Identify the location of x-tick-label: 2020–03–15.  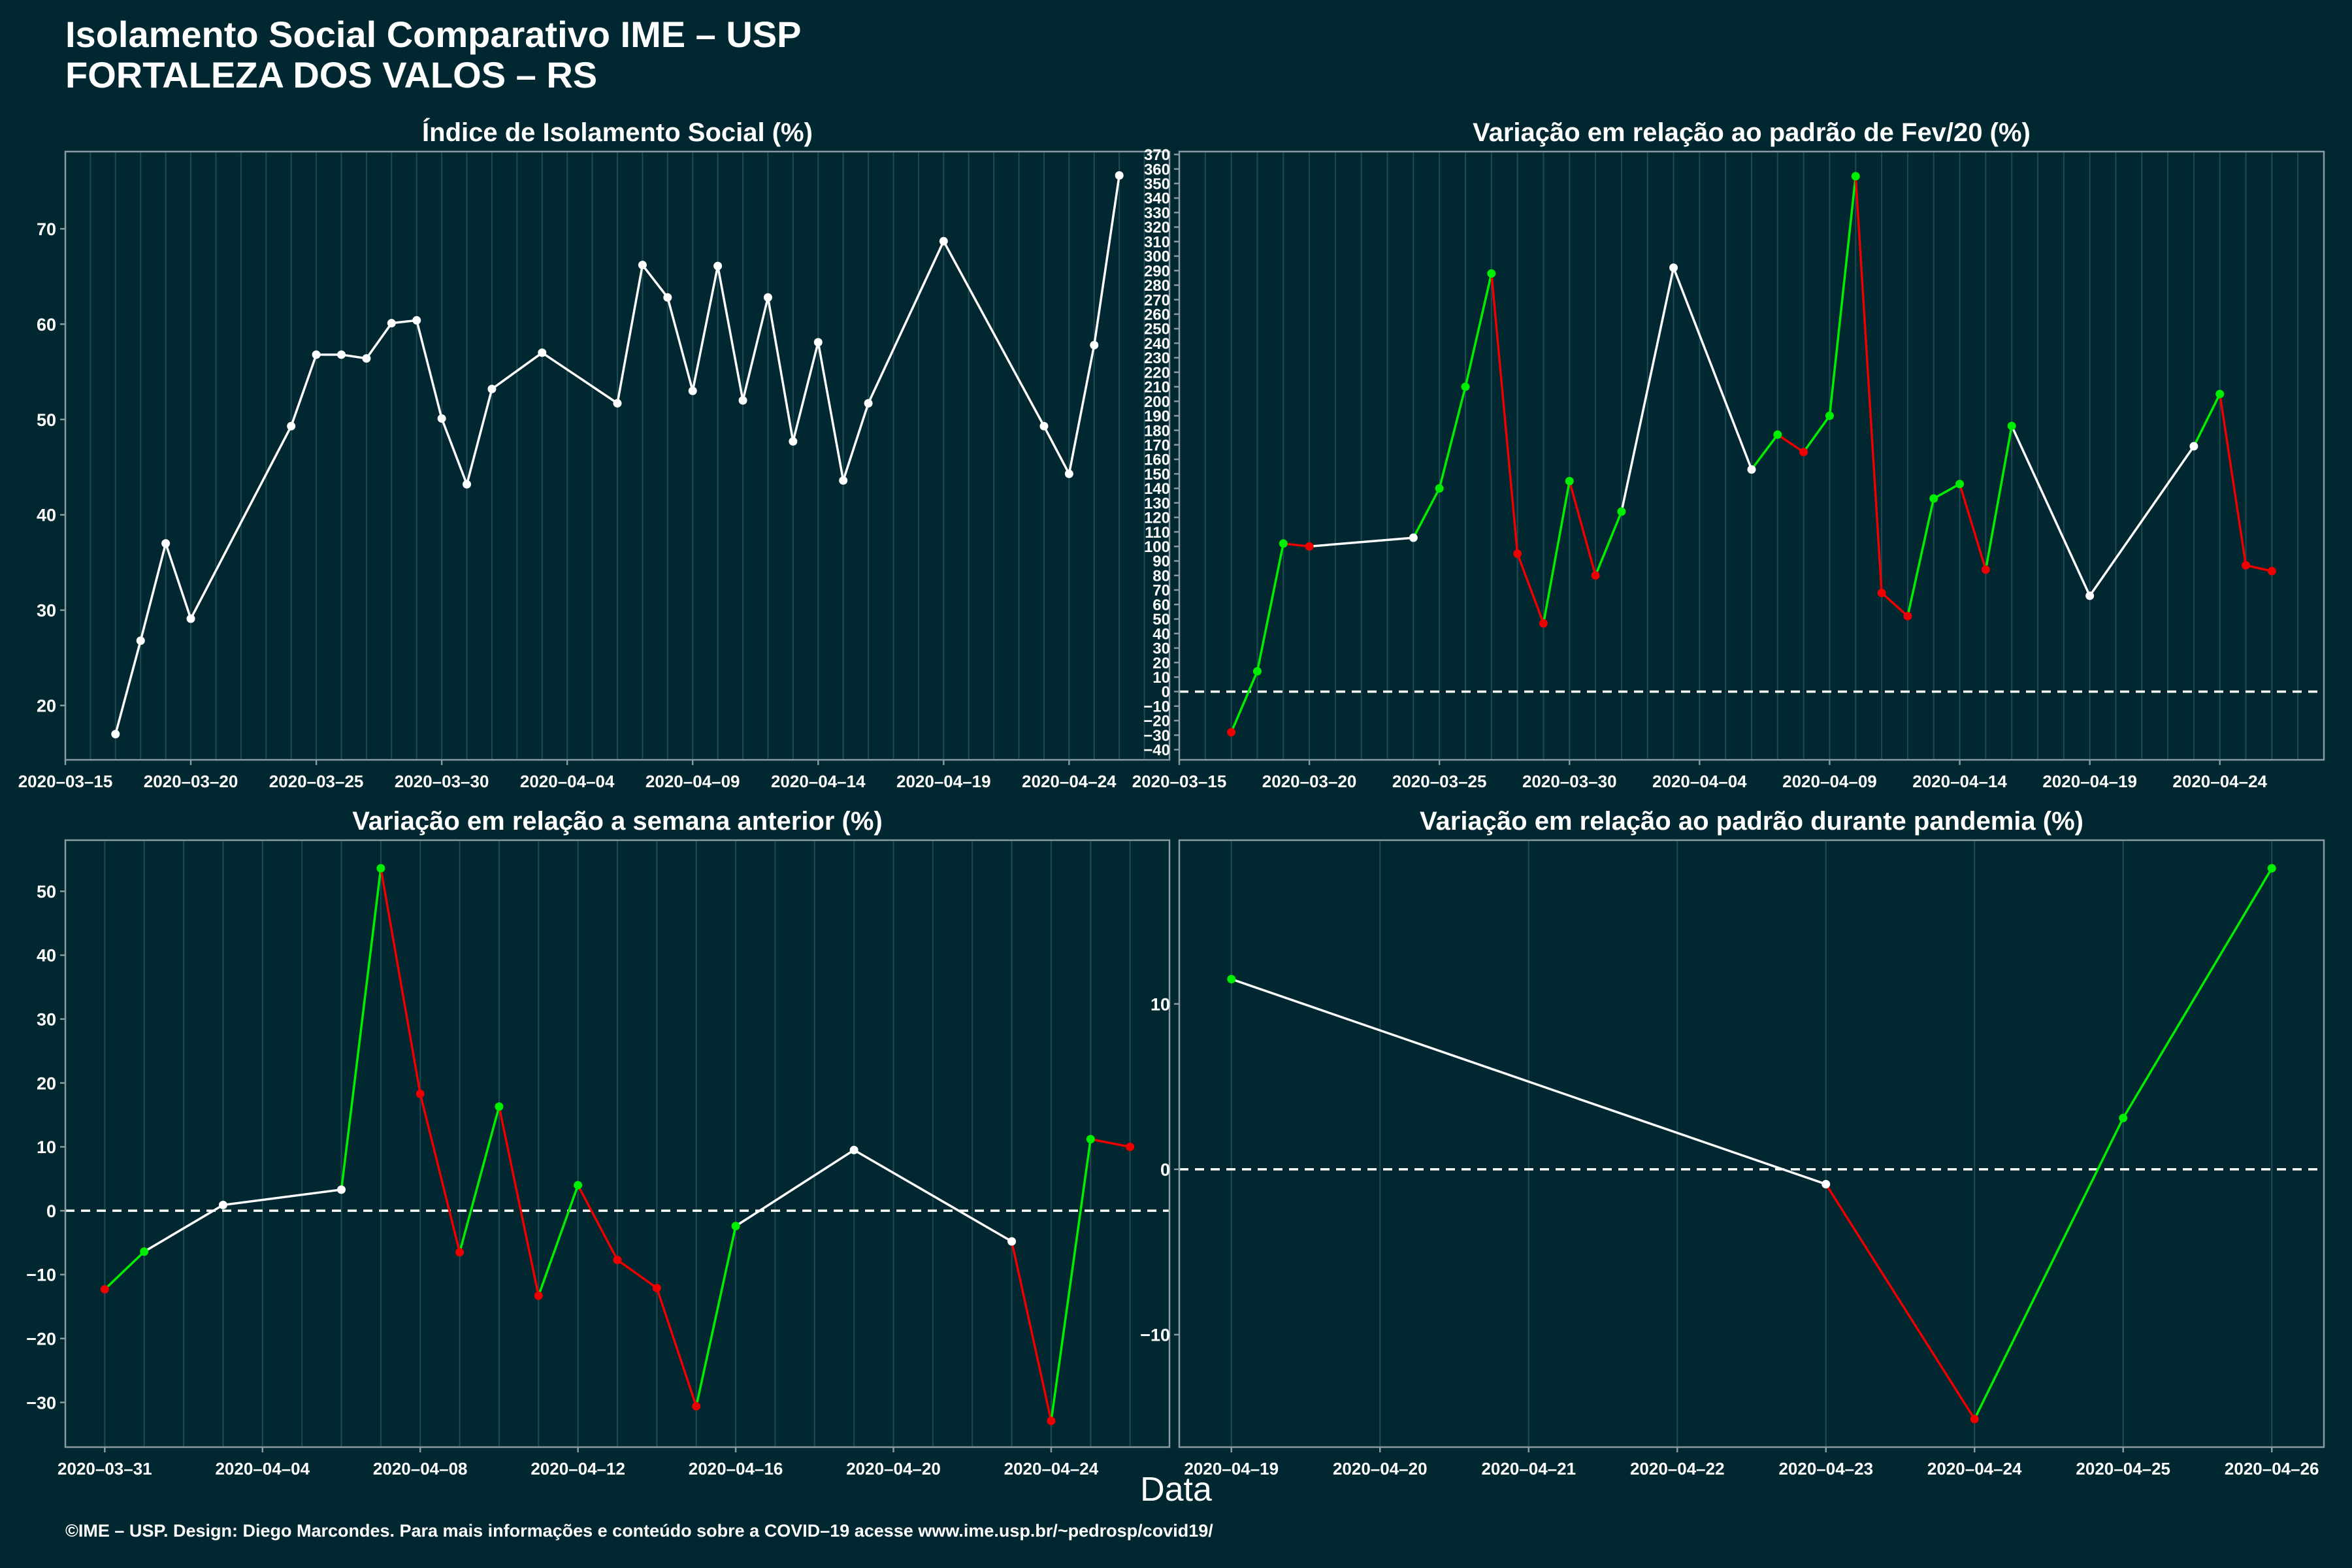
(1179, 781).